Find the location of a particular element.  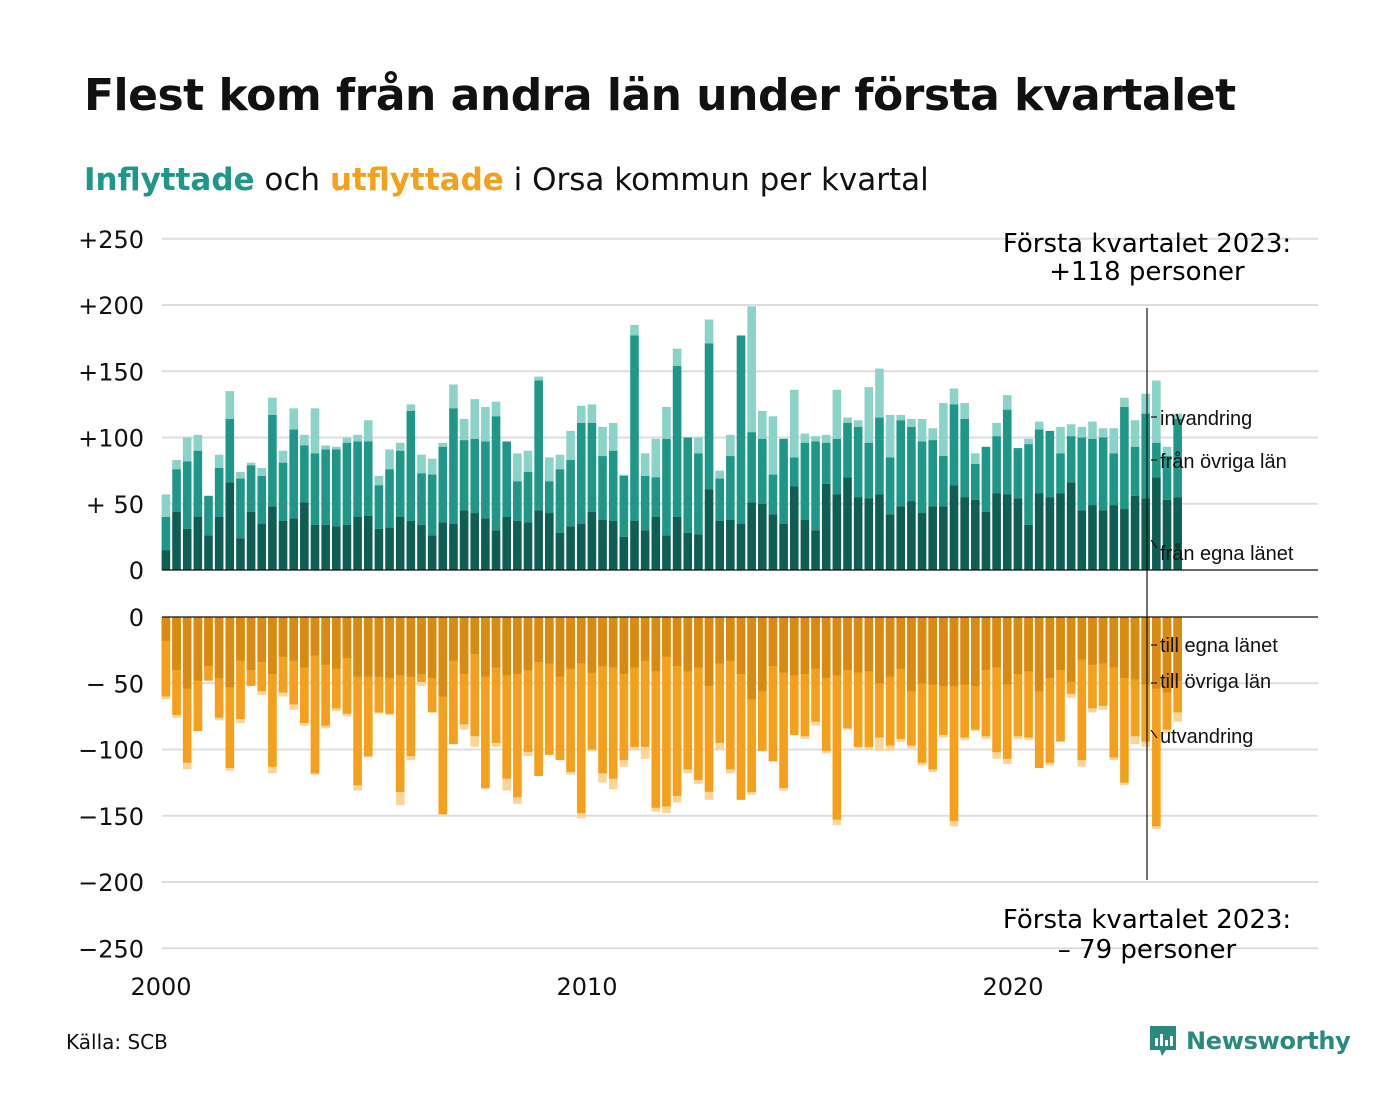

newsworthy-logo: Newsworthy is located at coordinates (1249, 1041).